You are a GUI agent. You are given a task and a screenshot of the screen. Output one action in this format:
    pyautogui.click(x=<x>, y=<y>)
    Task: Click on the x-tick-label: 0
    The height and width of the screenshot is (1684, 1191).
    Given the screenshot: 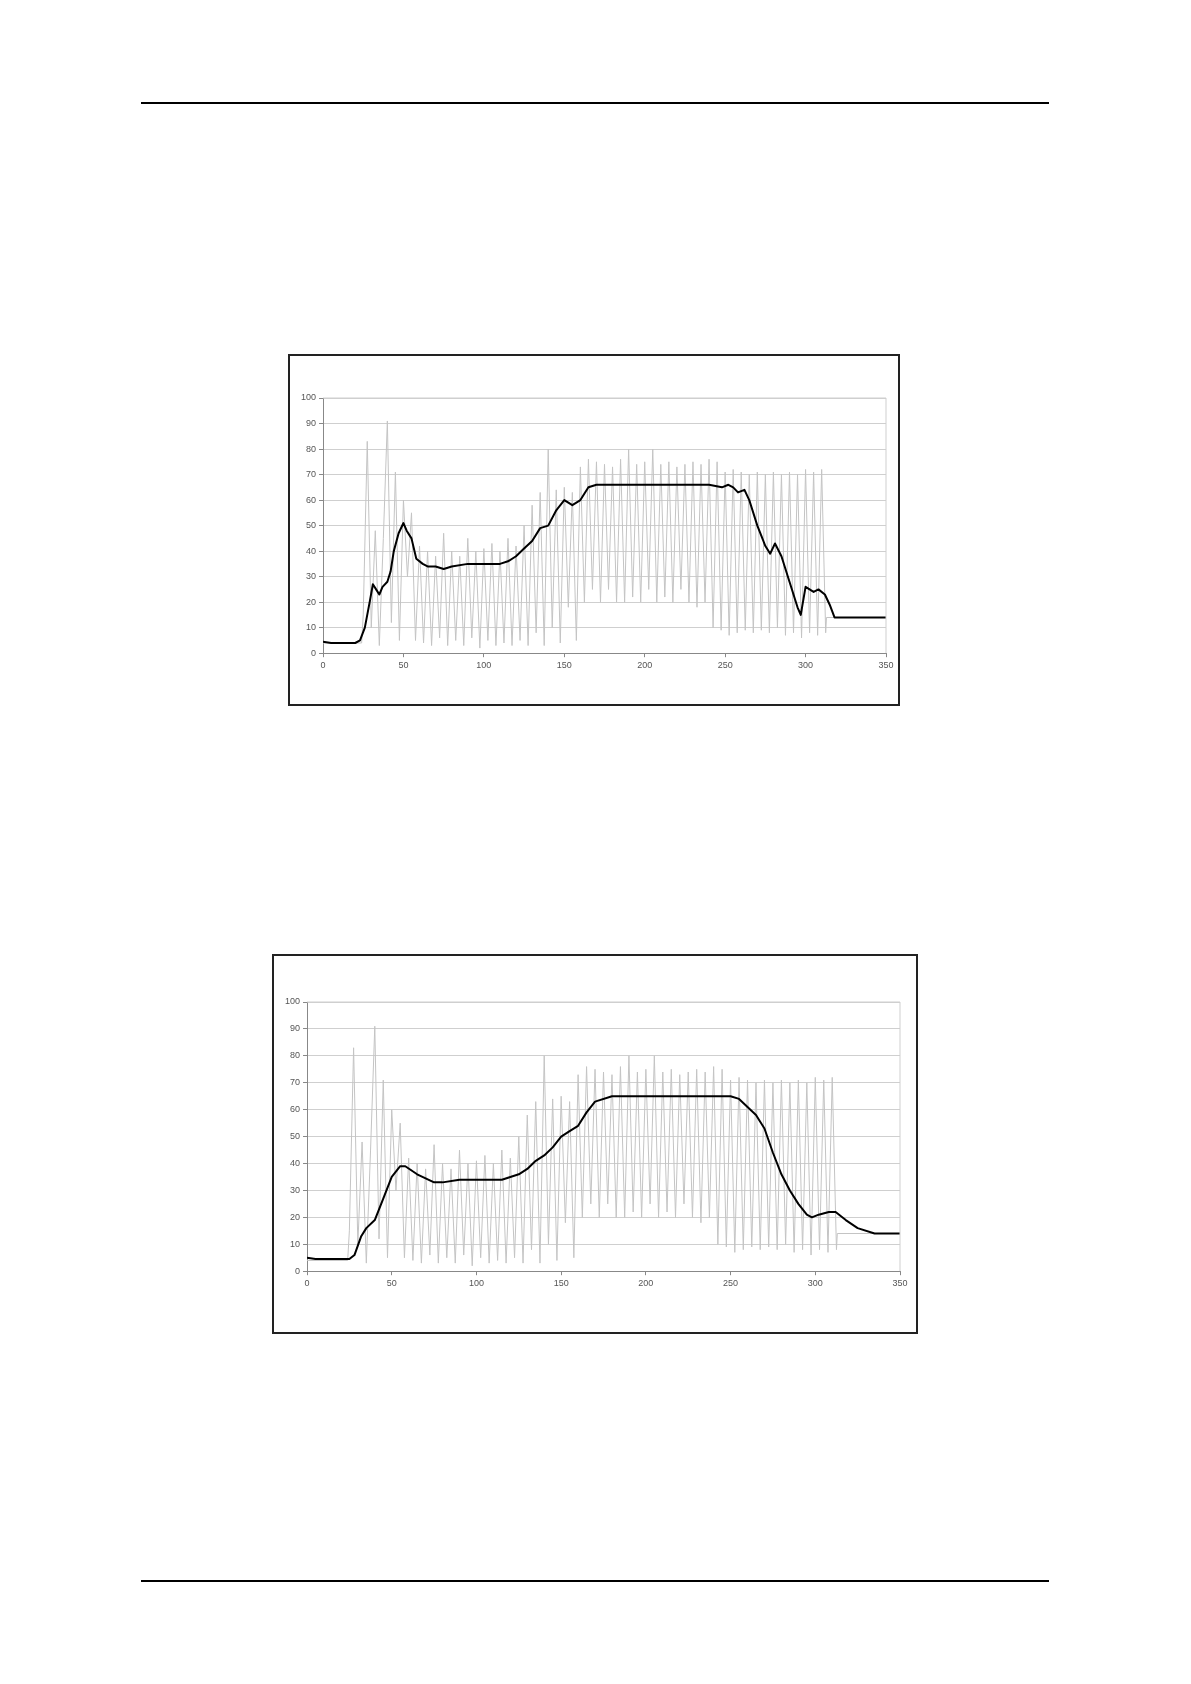 What is the action you would take?
    pyautogui.click(x=323, y=665)
    